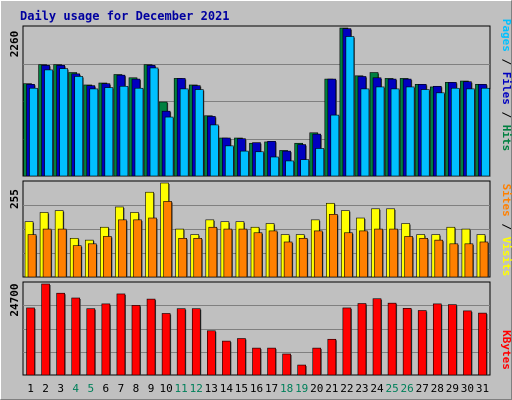 This screenshot has width=512, height=400. I want to click on x-tick-label-11: 11, so click(181, 388).